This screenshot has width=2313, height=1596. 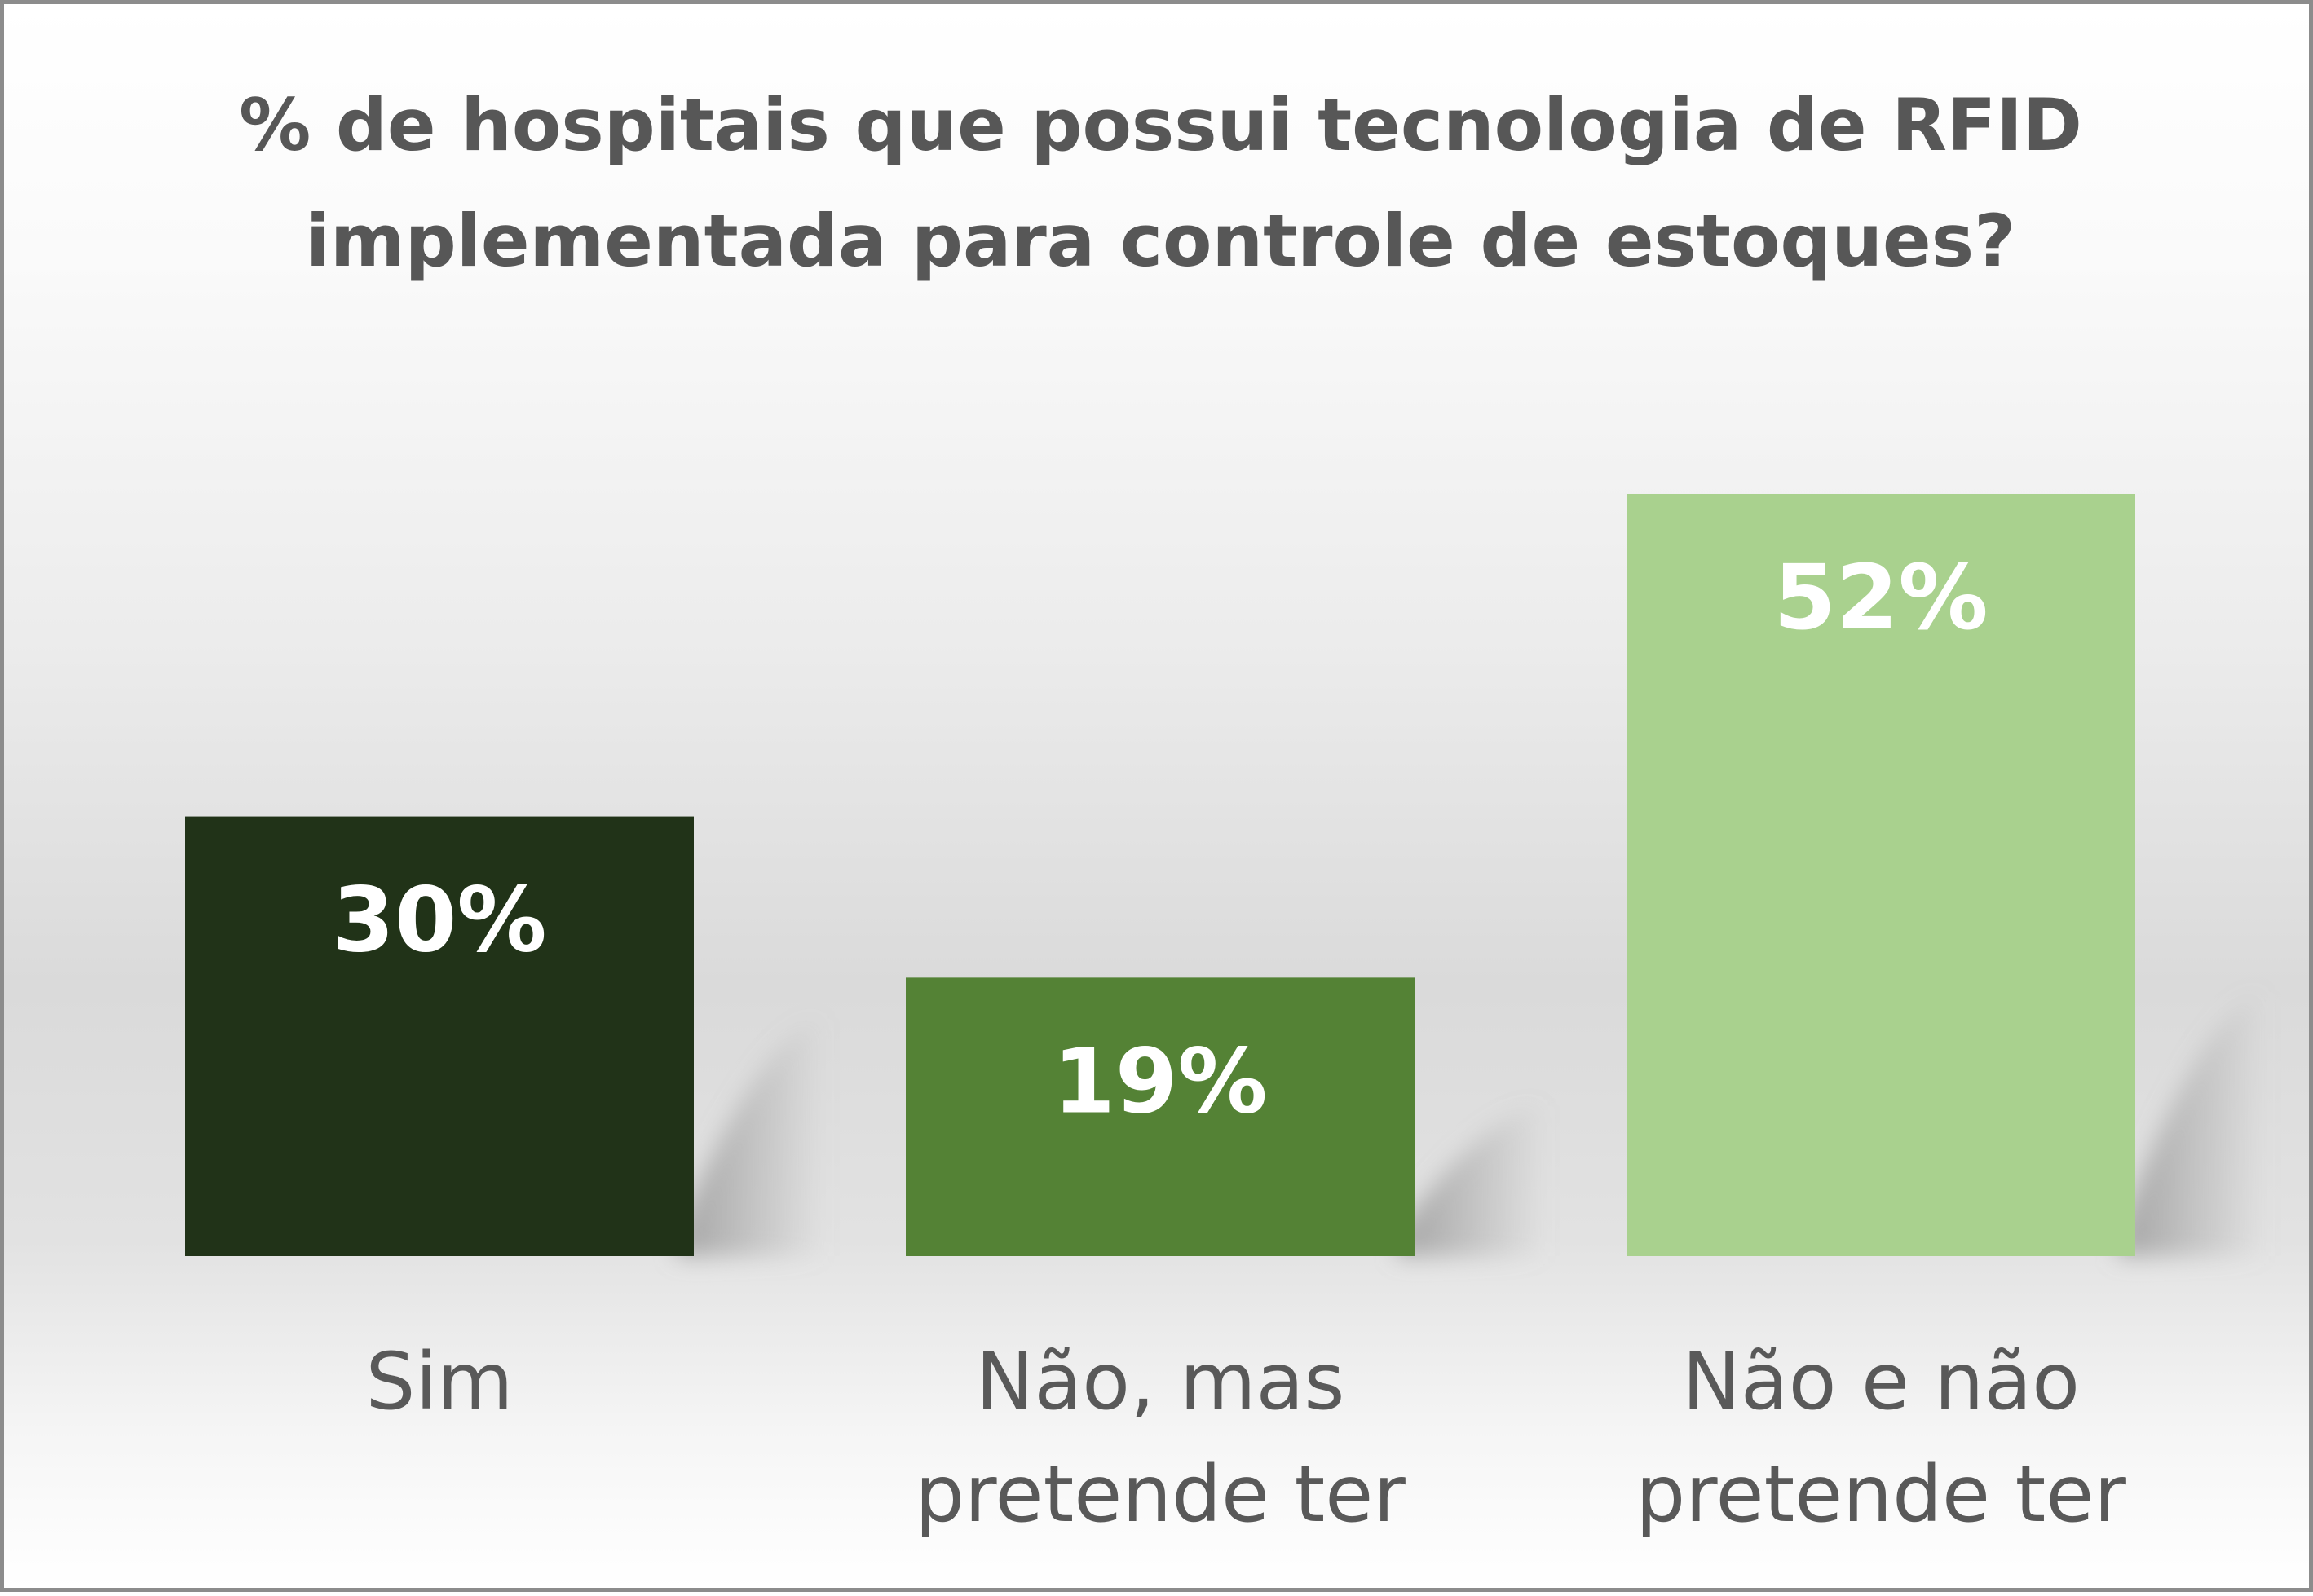 What do you see at coordinates (439, 920) in the screenshot?
I see `data-label: 30%` at bounding box center [439, 920].